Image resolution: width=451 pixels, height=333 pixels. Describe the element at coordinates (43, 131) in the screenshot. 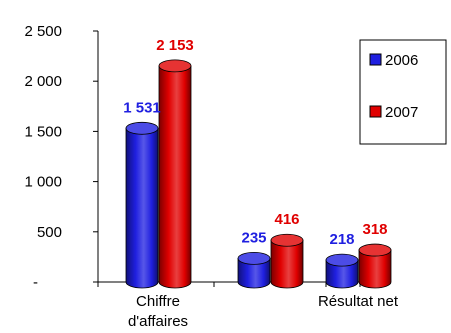

I see `y-tick-label: 1 500` at that location.